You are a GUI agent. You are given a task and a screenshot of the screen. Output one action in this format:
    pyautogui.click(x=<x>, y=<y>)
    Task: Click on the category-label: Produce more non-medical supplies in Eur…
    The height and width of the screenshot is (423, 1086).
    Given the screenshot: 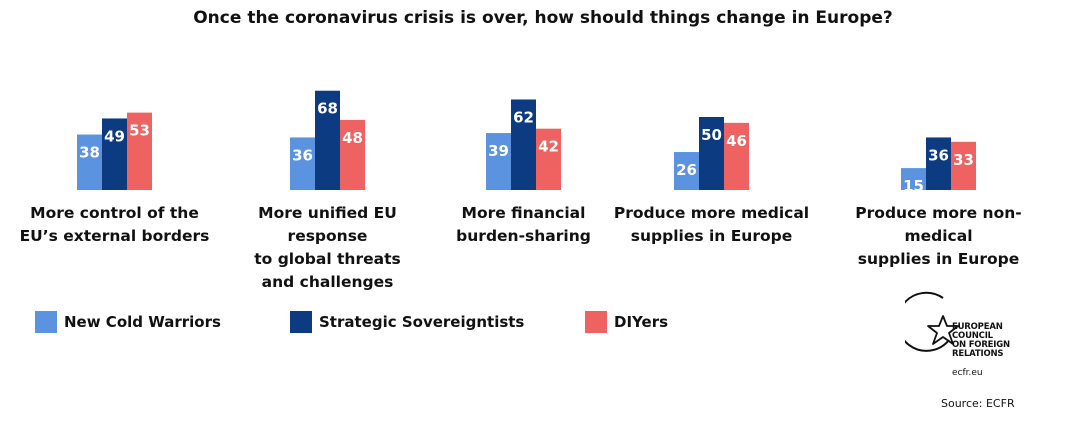 What is the action you would take?
    pyautogui.click(x=938, y=236)
    